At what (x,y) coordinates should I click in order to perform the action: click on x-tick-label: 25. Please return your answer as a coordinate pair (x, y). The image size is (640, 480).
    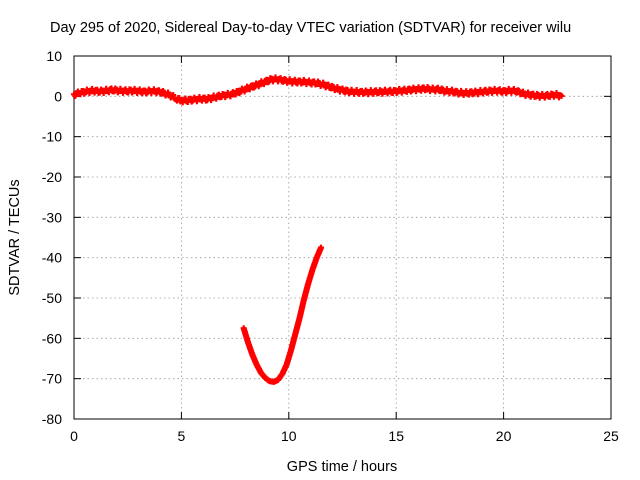
    Looking at the image, I should click on (611, 436).